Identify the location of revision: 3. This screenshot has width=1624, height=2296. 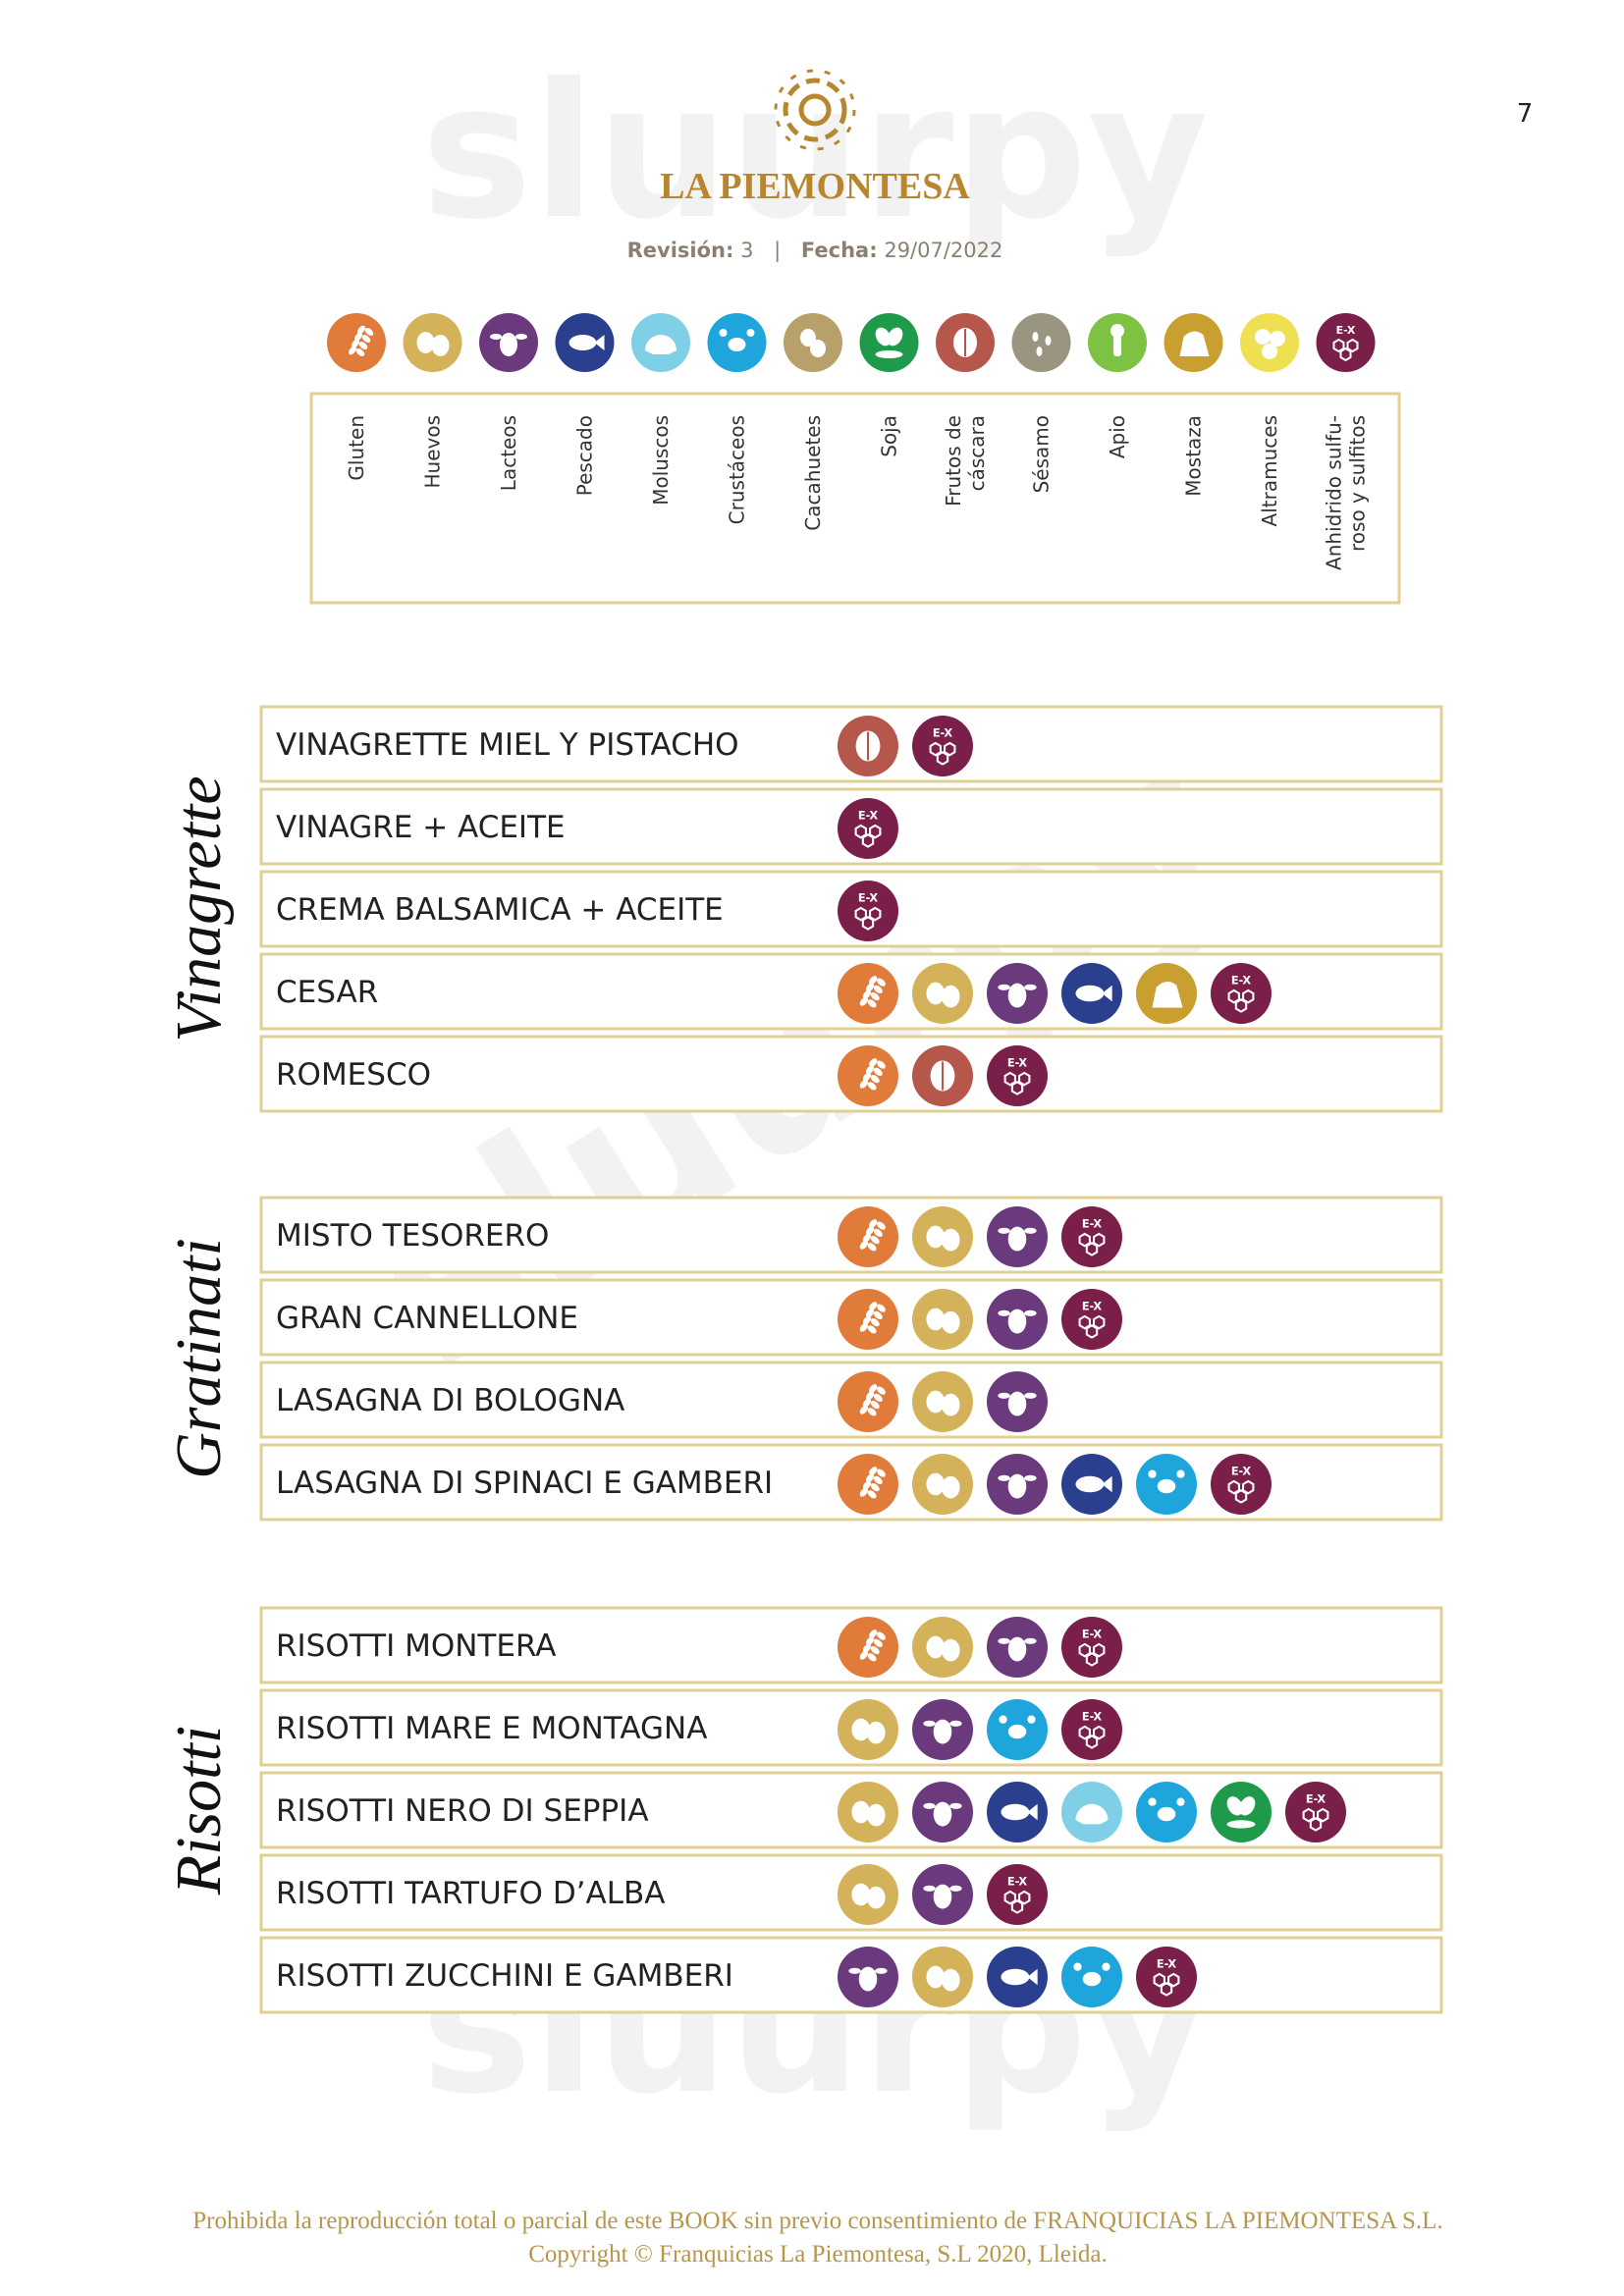
(746, 251).